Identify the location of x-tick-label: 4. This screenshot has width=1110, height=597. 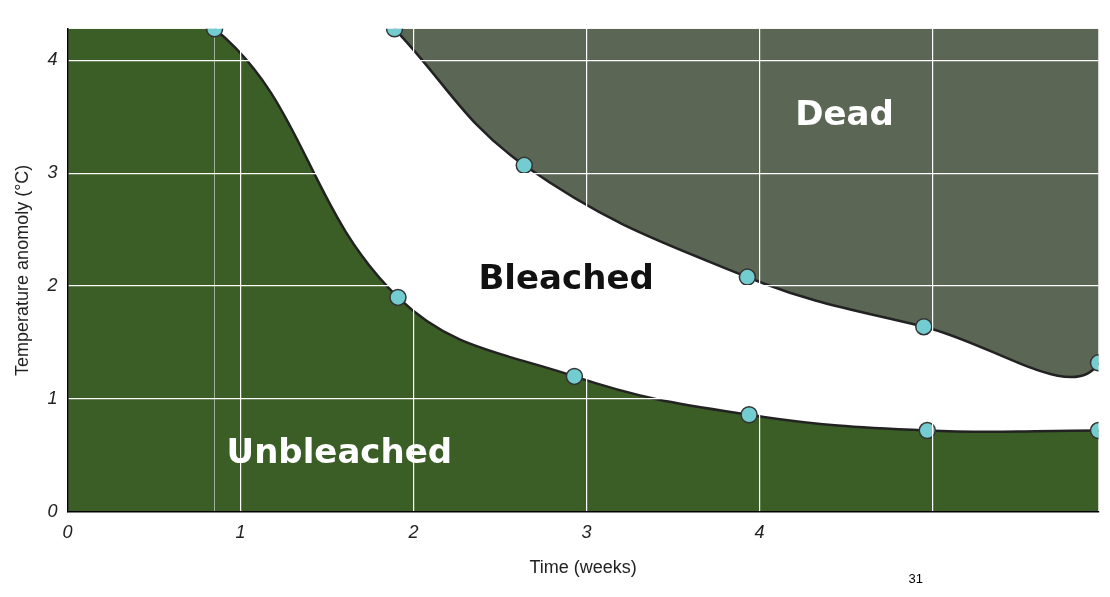
(759, 531).